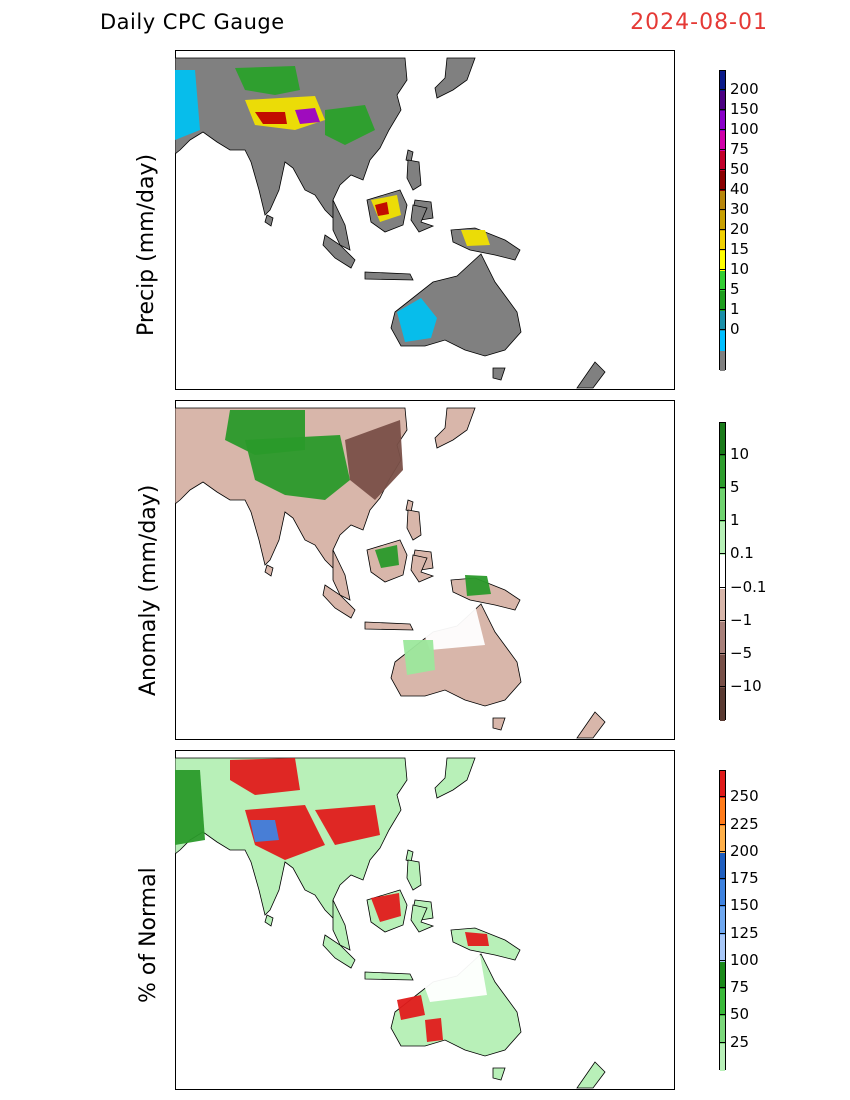 The height and width of the screenshot is (1100, 850). I want to click on precip-colorbar-label: 5, so click(730, 289).